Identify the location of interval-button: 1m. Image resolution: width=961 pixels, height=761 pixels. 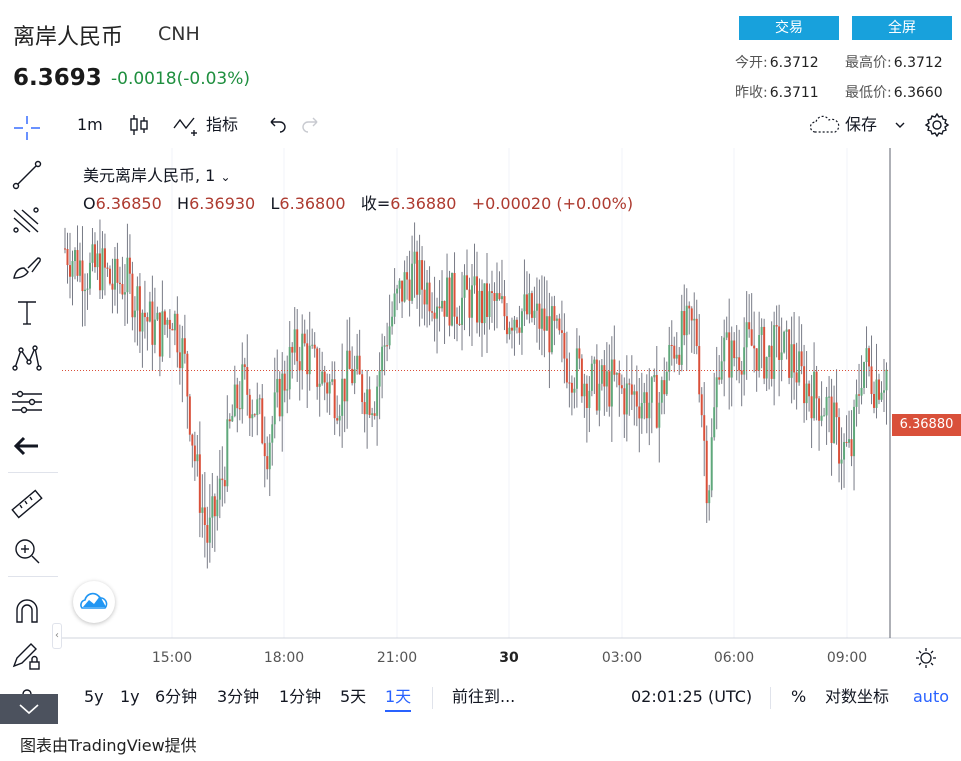
(90, 124).